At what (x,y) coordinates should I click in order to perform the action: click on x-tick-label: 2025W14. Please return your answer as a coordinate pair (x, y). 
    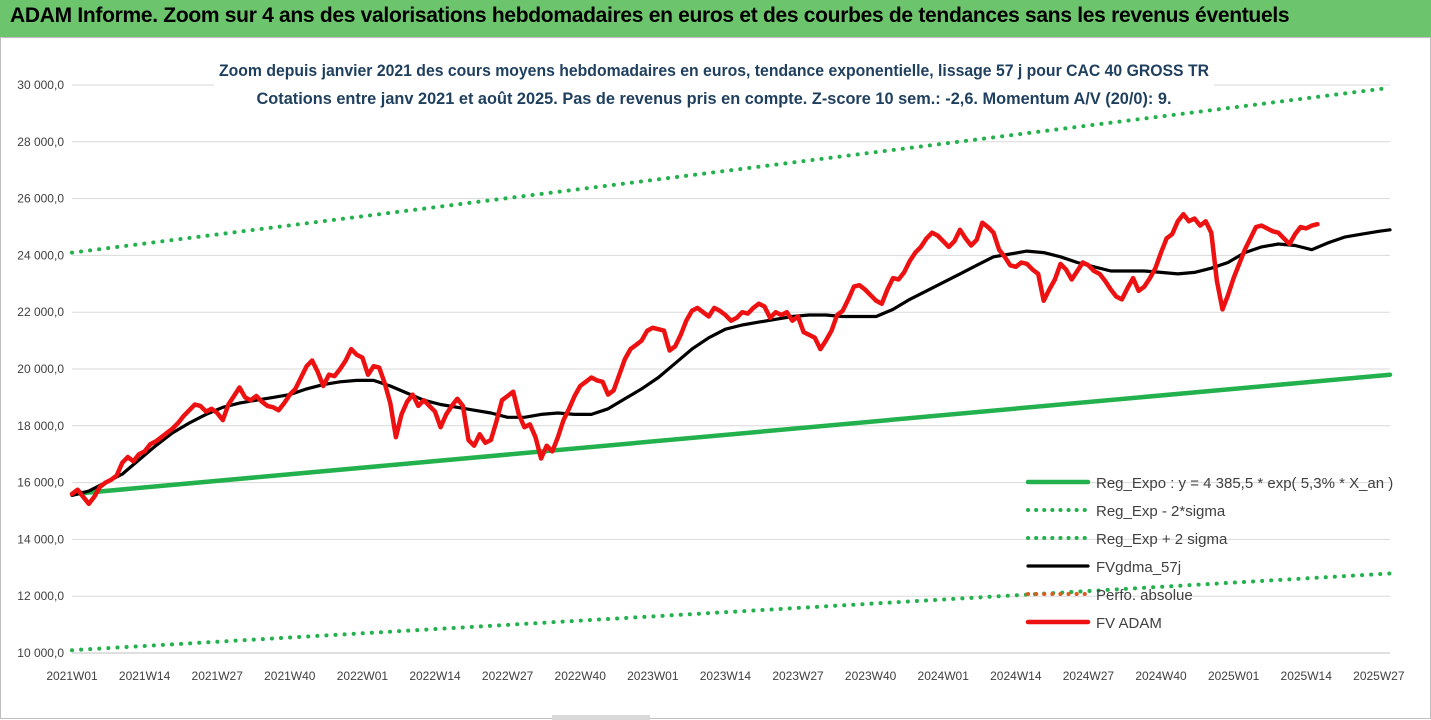
    Looking at the image, I should click on (1307, 676).